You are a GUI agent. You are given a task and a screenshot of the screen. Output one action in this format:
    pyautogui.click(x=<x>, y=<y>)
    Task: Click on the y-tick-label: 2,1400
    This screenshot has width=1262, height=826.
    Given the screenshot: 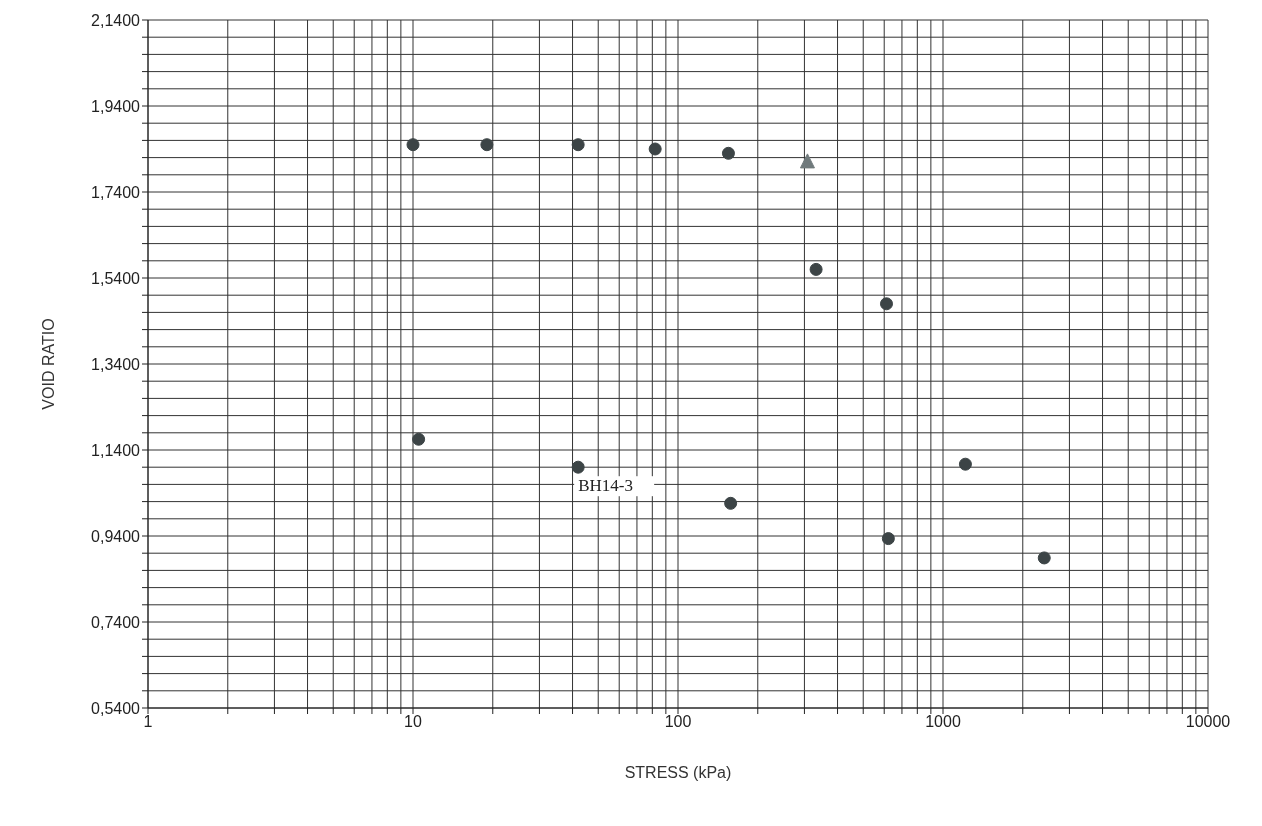 What is the action you would take?
    pyautogui.click(x=116, y=20)
    